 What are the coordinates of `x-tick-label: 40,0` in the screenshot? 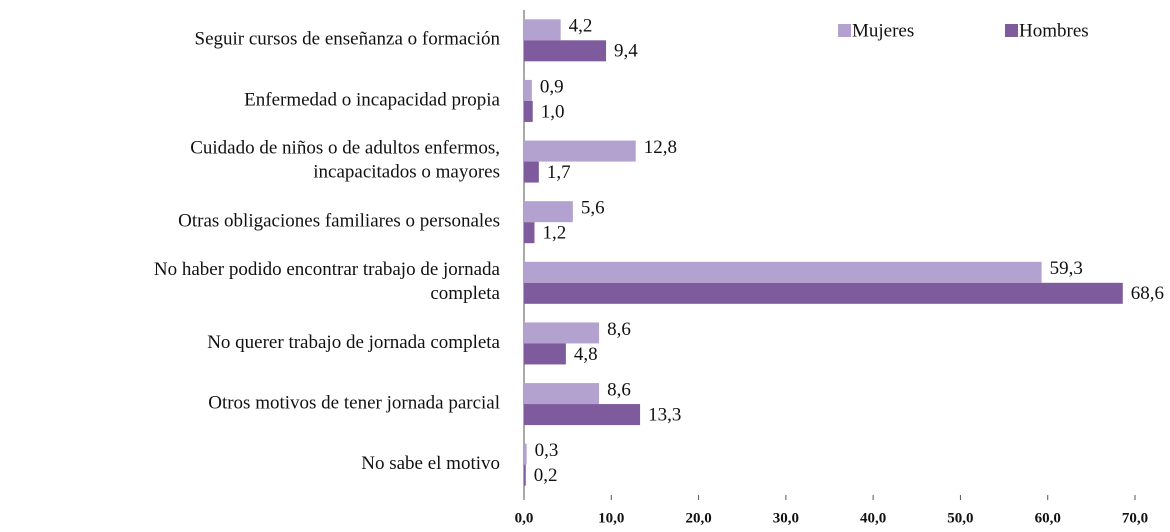 It's located at (873, 518).